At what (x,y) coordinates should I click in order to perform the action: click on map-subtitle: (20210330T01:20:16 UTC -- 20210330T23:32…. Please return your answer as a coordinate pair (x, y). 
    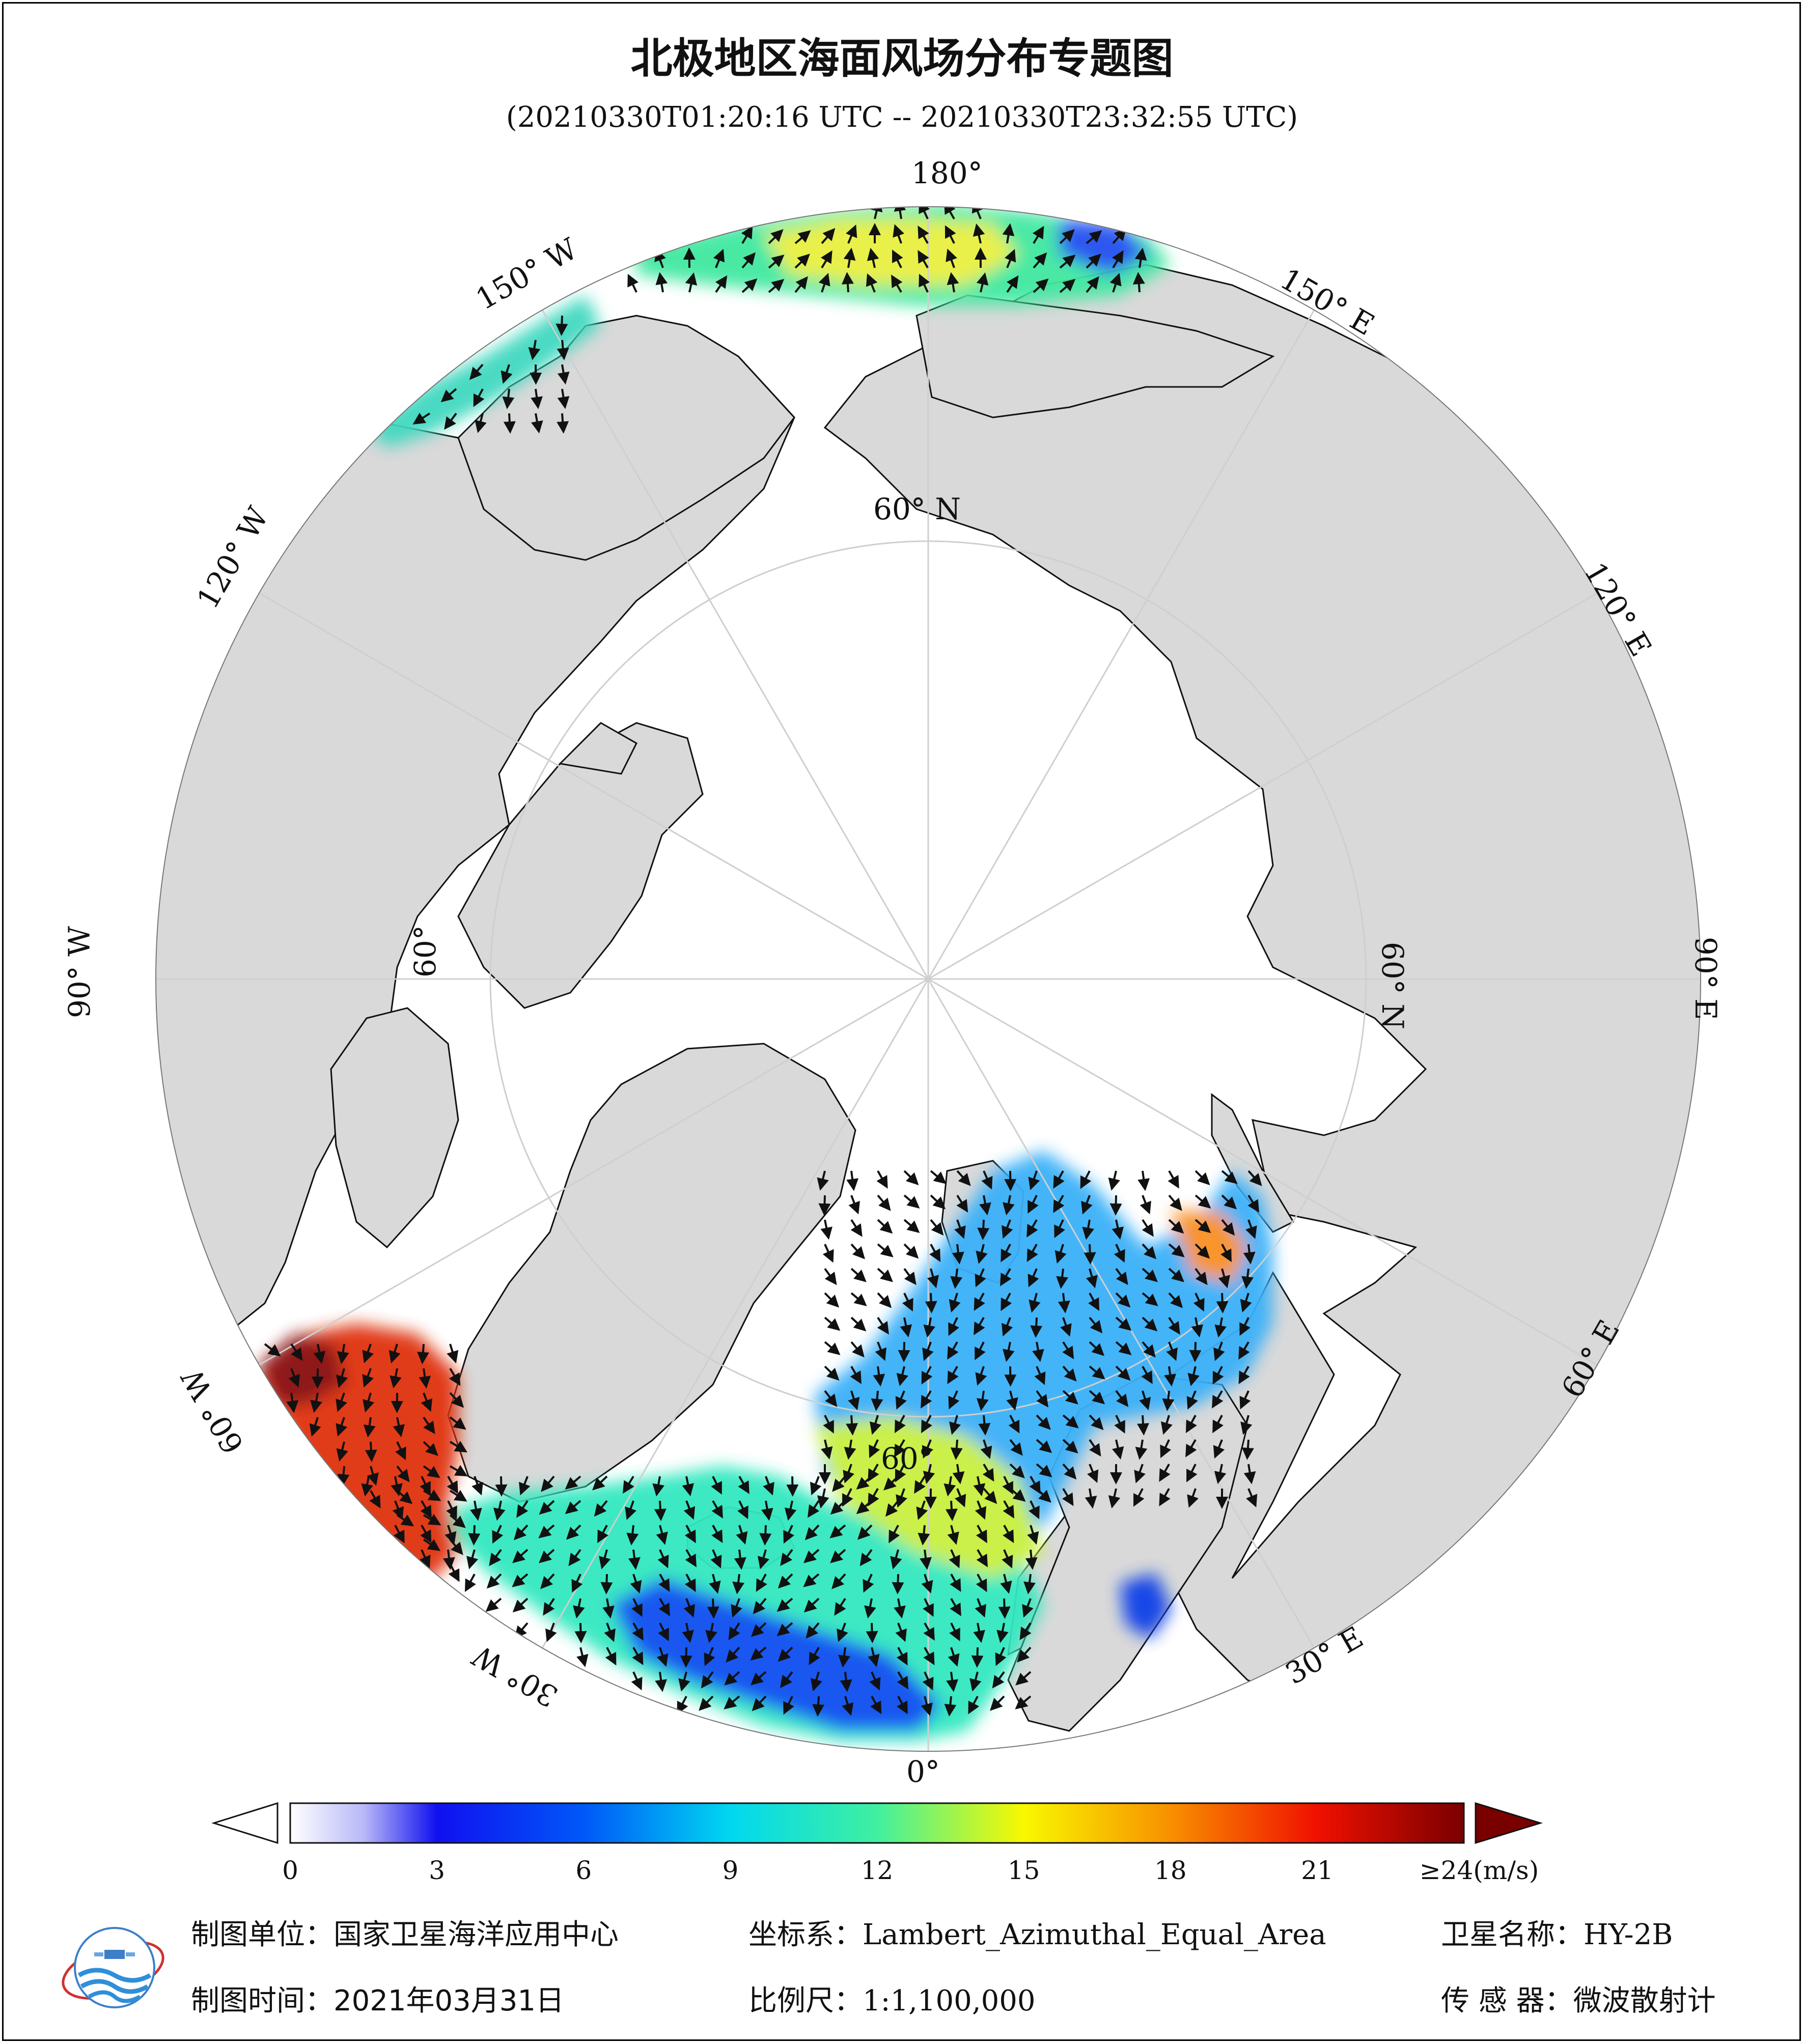
    Looking at the image, I should click on (902, 117).